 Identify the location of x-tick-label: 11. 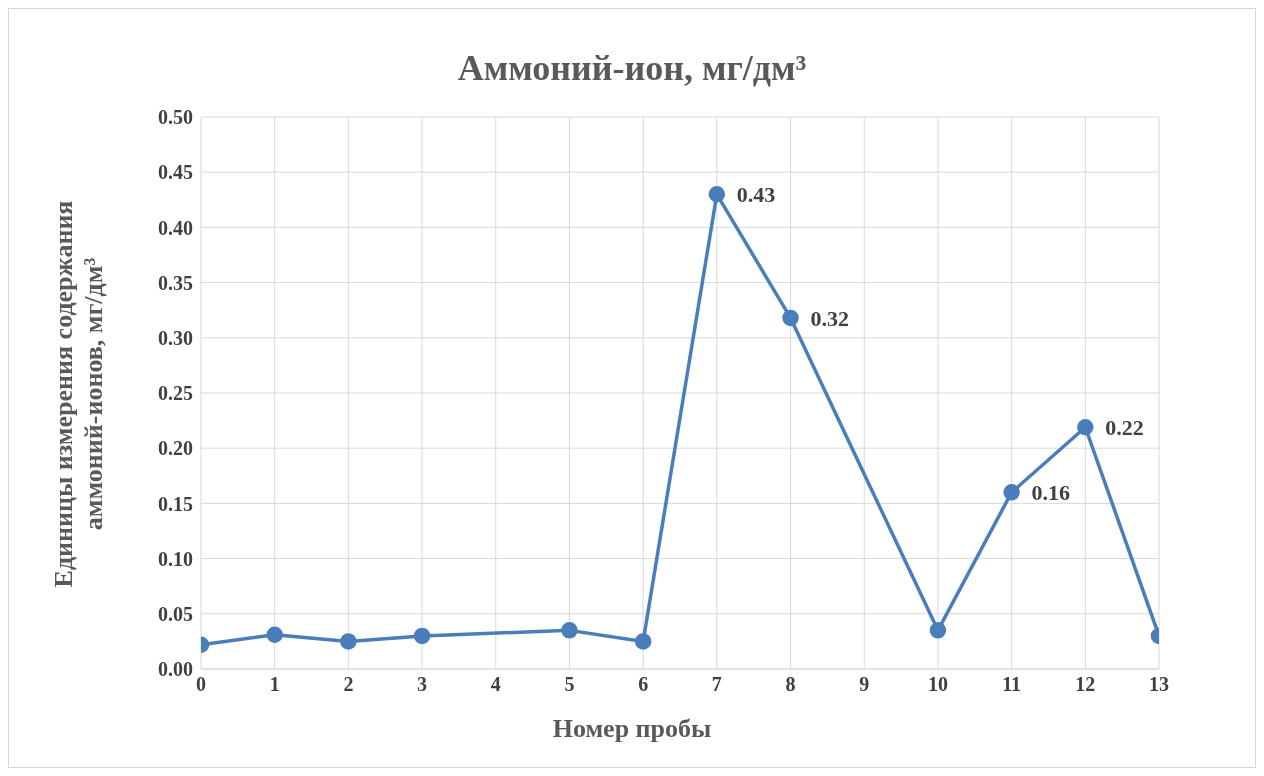
(1012, 684).